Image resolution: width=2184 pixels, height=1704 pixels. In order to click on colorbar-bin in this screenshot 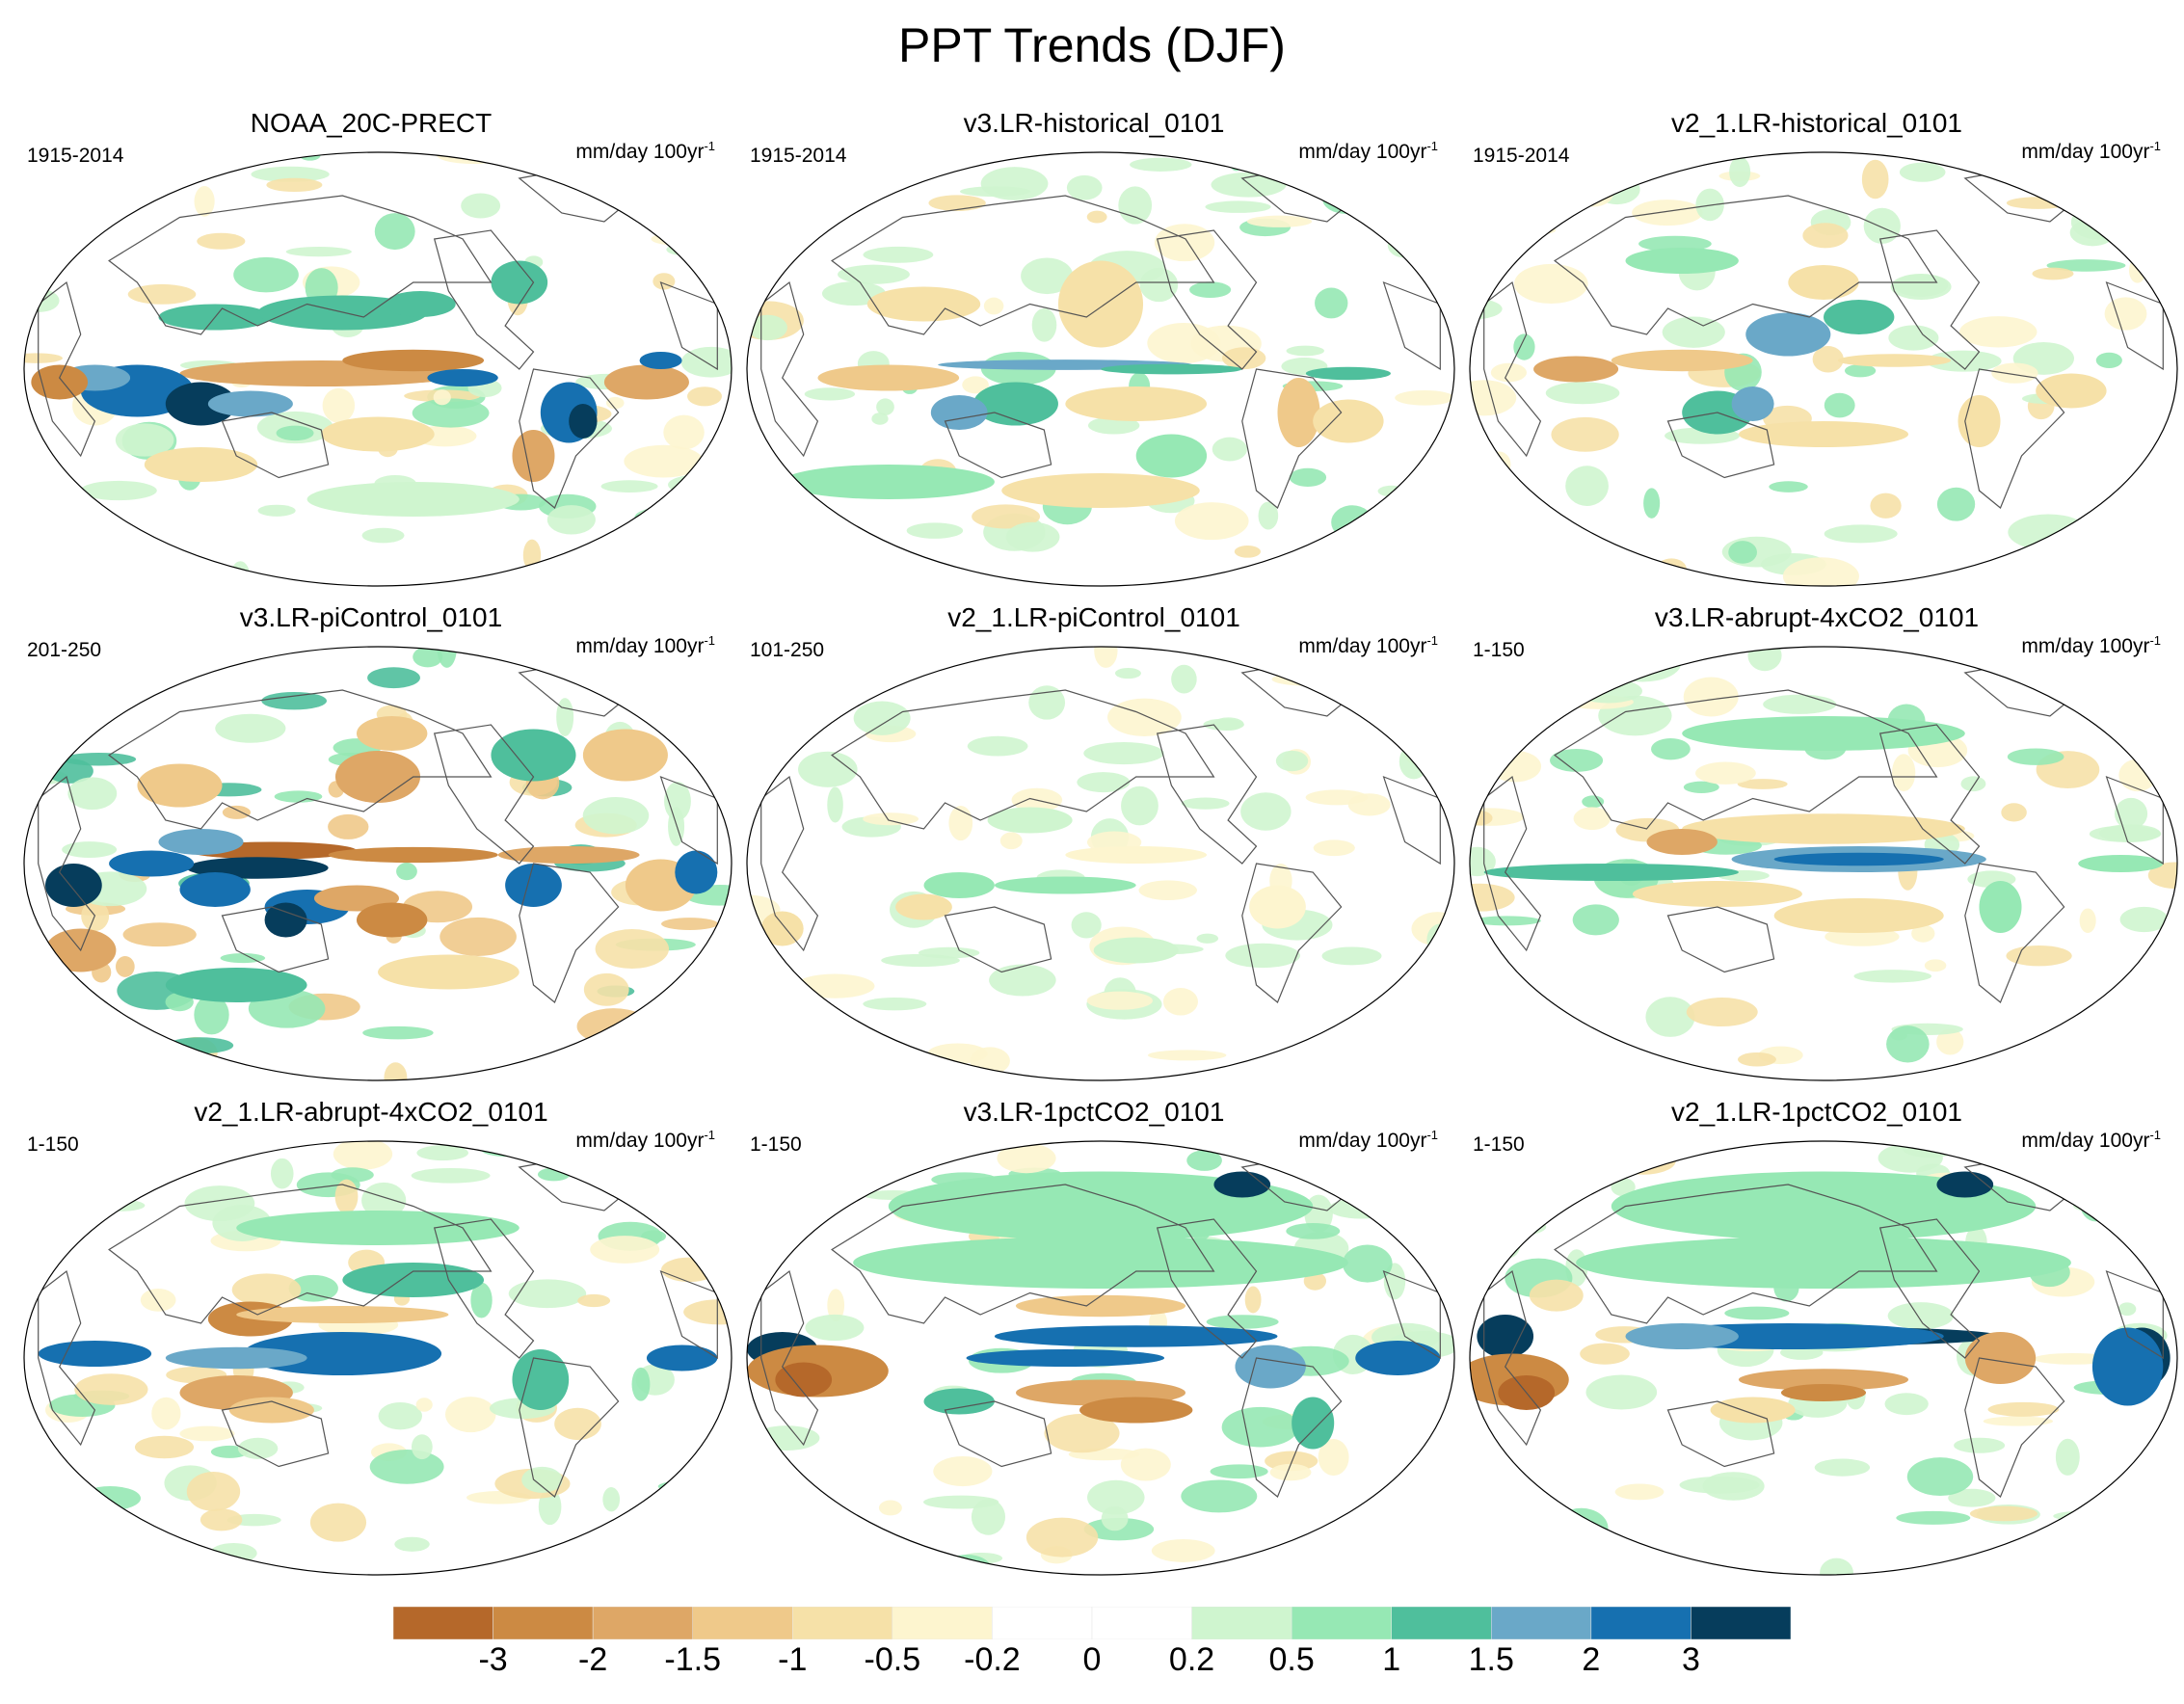, I will do `click(1141, 1623)`.